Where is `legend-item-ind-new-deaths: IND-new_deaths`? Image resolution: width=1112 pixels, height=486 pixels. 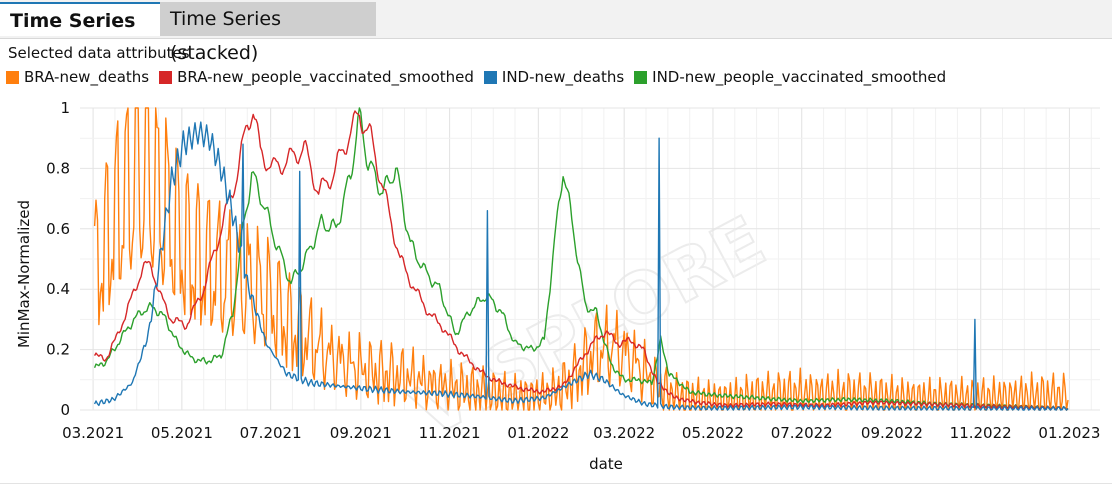
legend-item-ind-new-deaths: IND-new_deaths is located at coordinates (554, 77).